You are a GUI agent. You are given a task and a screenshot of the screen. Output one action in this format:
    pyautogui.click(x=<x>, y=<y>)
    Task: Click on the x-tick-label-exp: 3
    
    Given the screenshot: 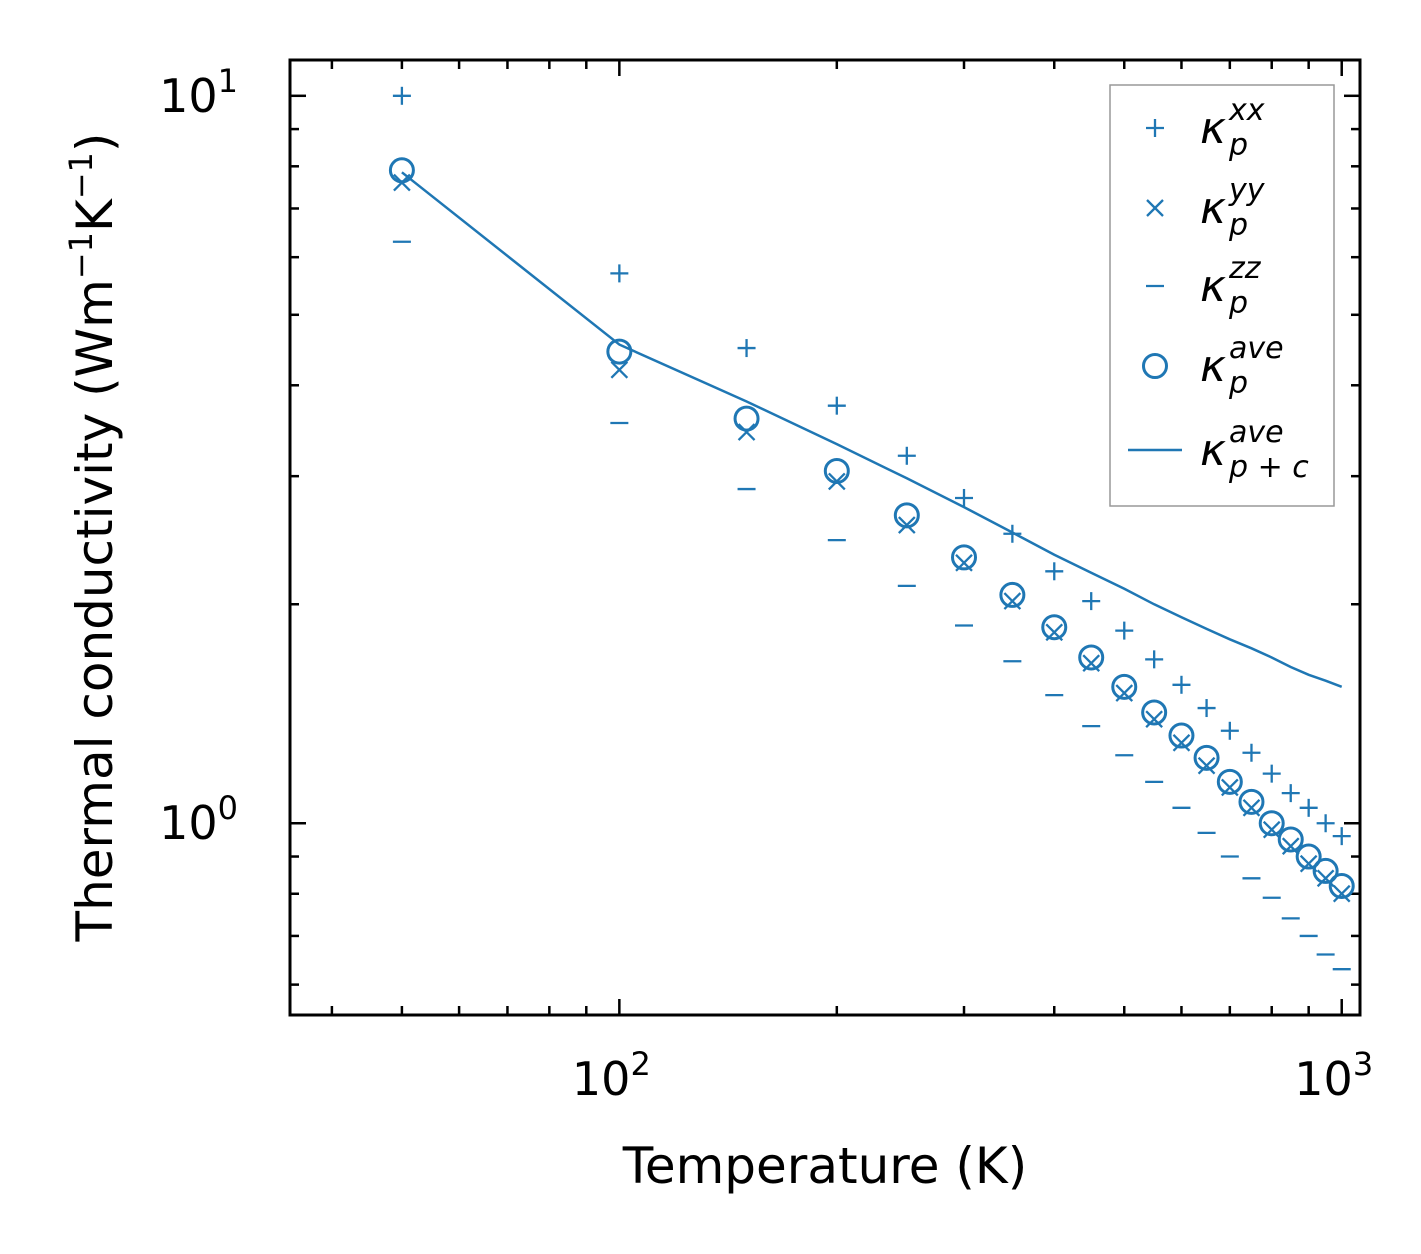 What is the action you would take?
    pyautogui.click(x=1363, y=1064)
    